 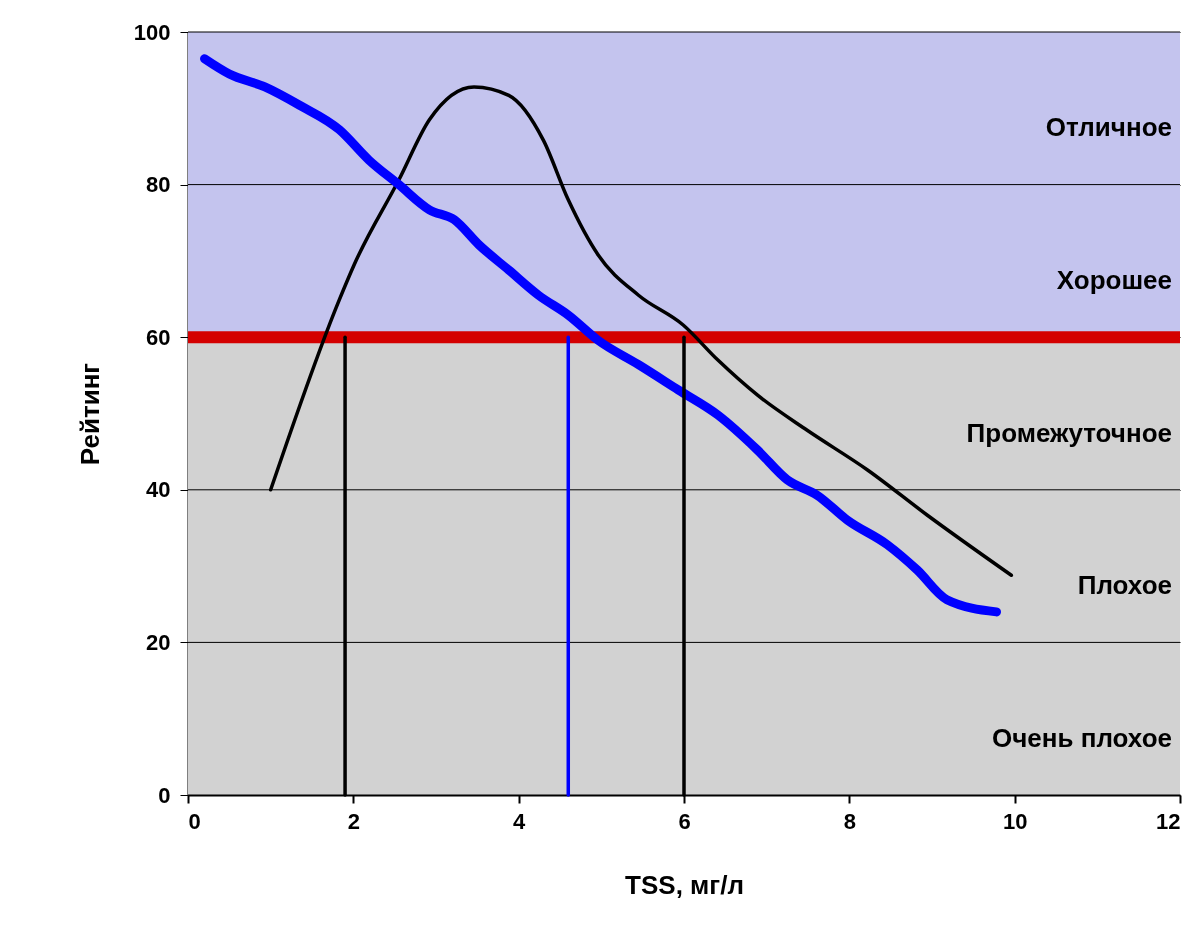 I want to click on y-tick-label: 40, so click(x=158, y=490).